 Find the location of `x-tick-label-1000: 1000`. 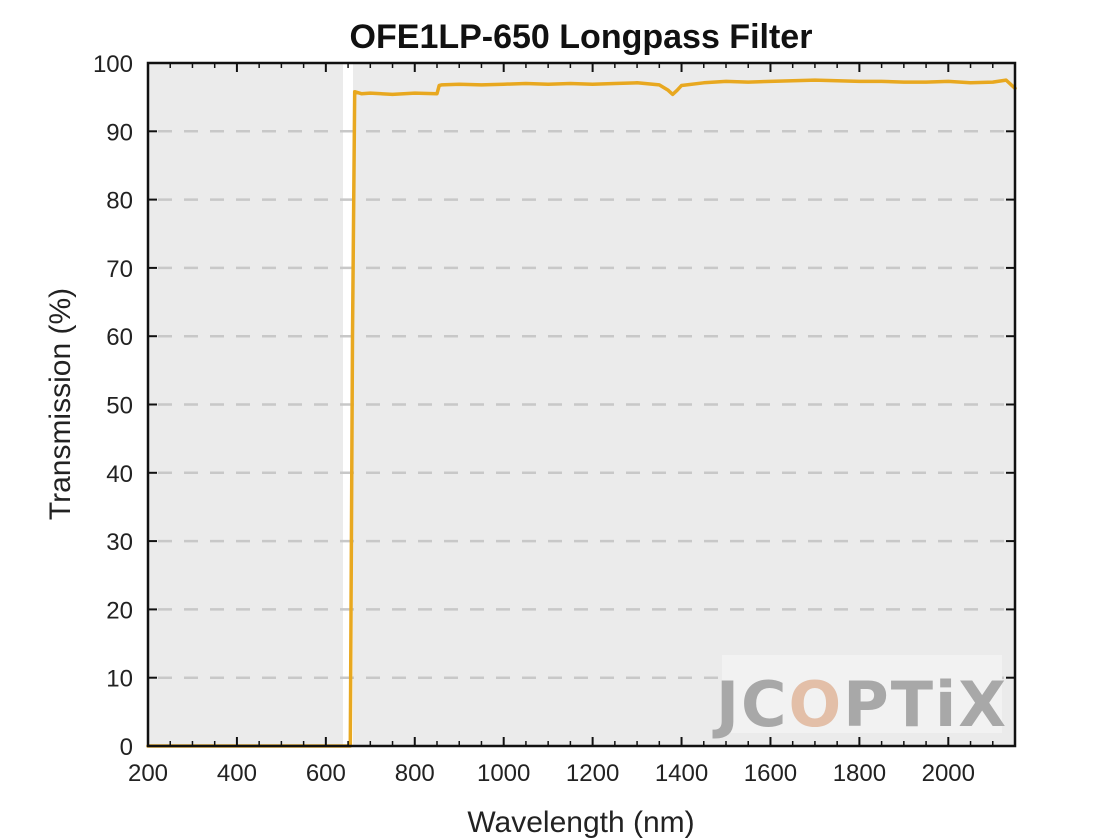

x-tick-label-1000: 1000 is located at coordinates (503, 773).